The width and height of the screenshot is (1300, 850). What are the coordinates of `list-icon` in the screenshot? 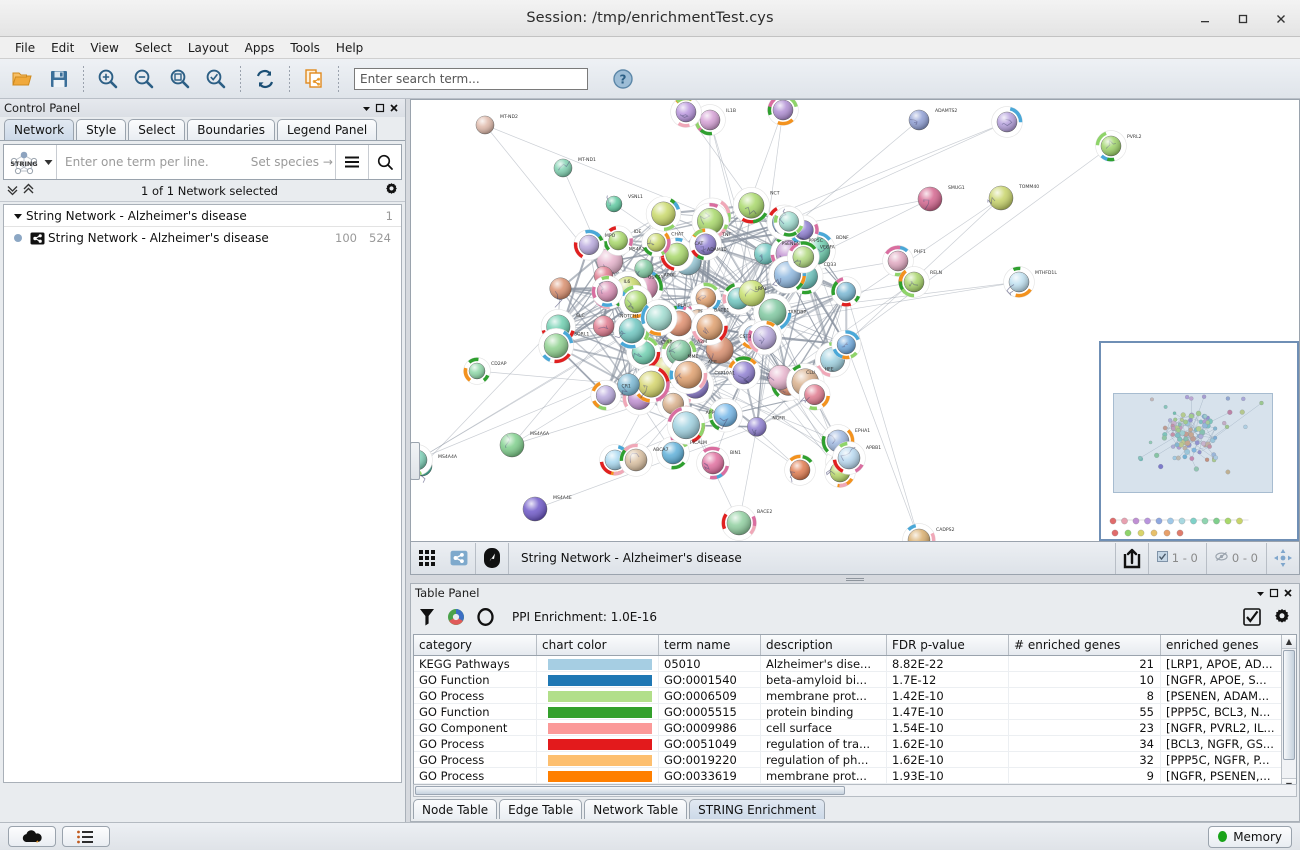 It's located at (86, 836).